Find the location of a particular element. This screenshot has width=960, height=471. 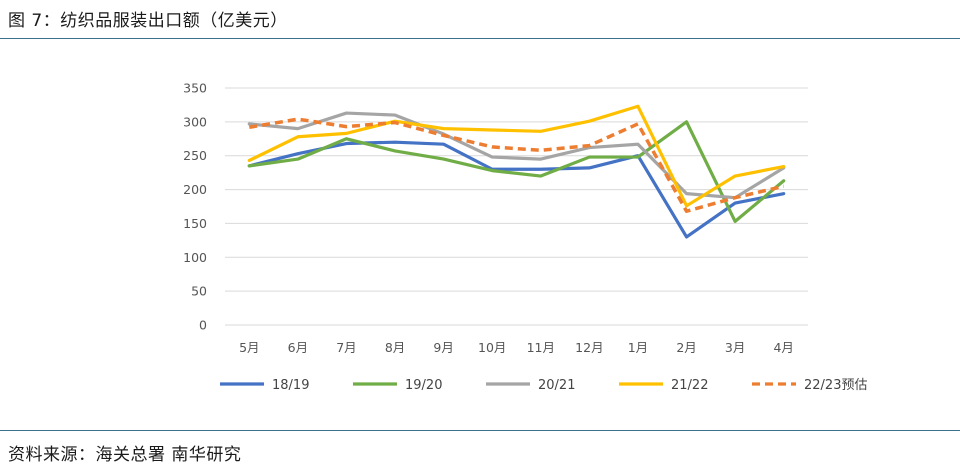

legend-label: 20/21 is located at coordinates (556, 385).